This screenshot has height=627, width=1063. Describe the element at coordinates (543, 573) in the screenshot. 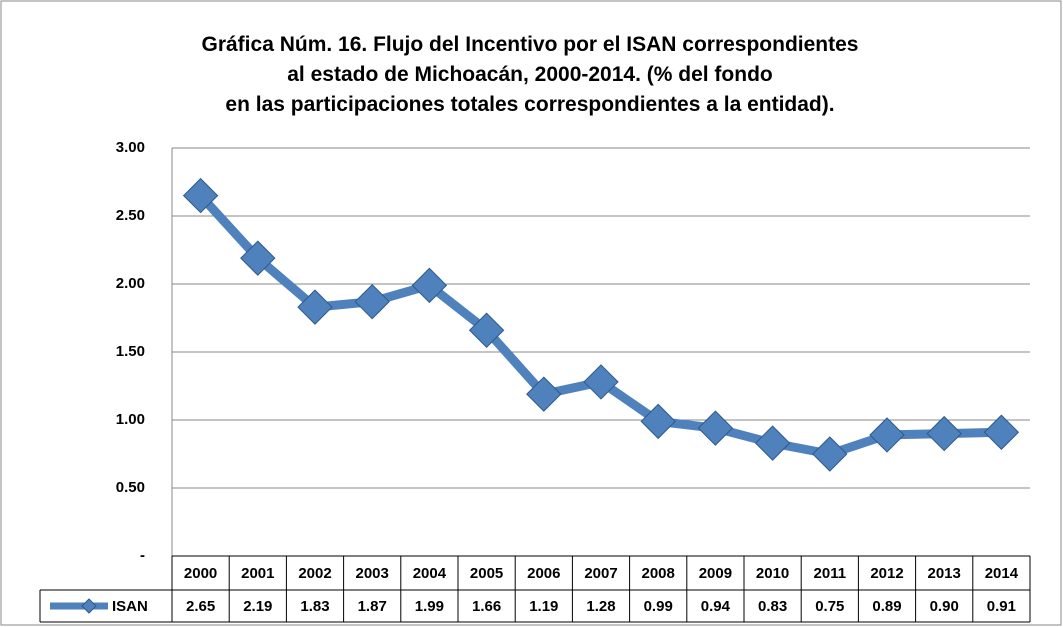

I see `x-tick-label: 2006` at that location.